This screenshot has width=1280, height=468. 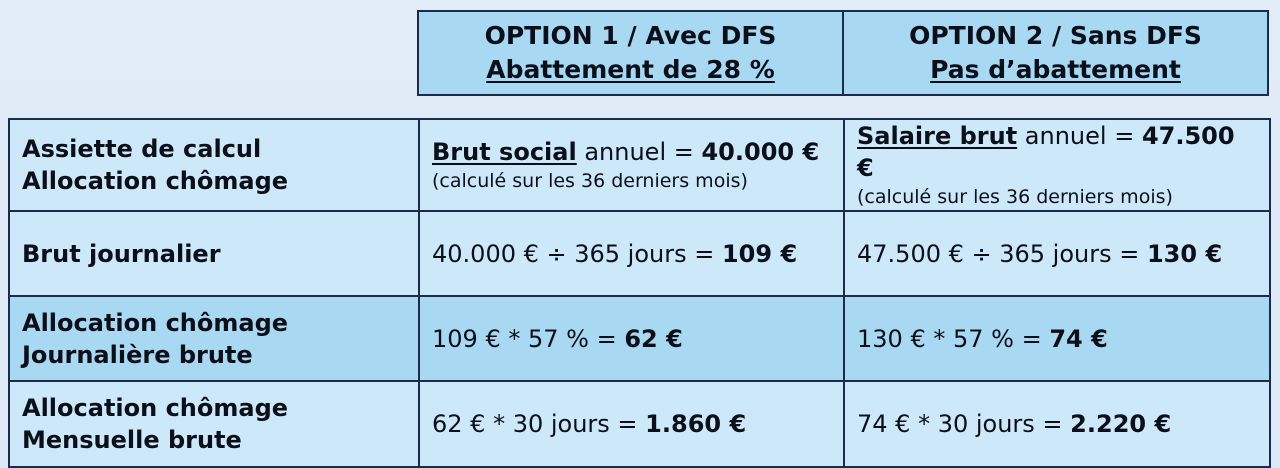 I want to click on option1-header: OPTION 1 / Avec DFS Abattement de 28 %, so click(x=630, y=53).